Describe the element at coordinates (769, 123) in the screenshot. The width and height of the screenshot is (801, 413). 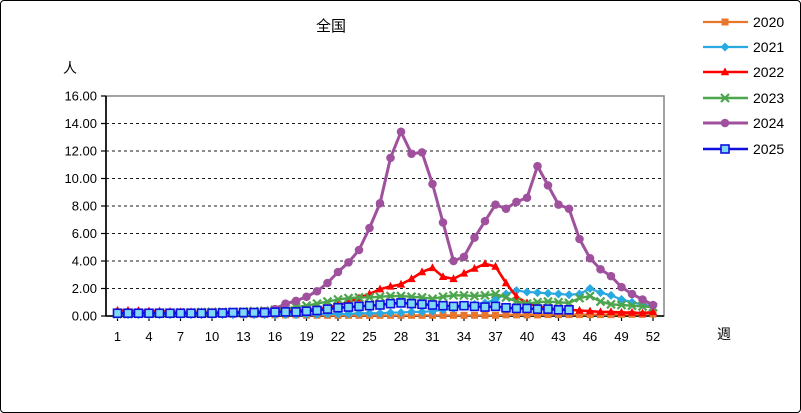
I see `legend-label-2024: 2024` at that location.